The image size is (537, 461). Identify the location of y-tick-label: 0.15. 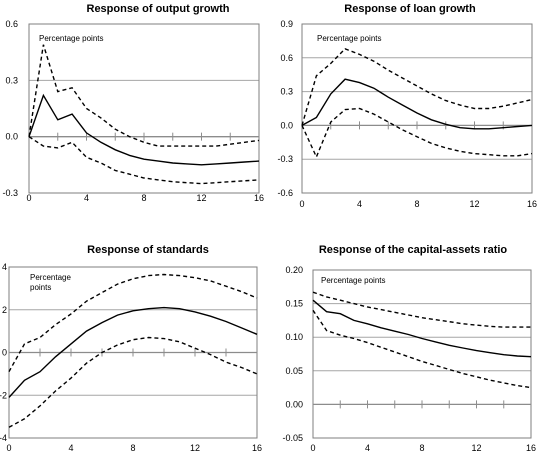
(294, 304).